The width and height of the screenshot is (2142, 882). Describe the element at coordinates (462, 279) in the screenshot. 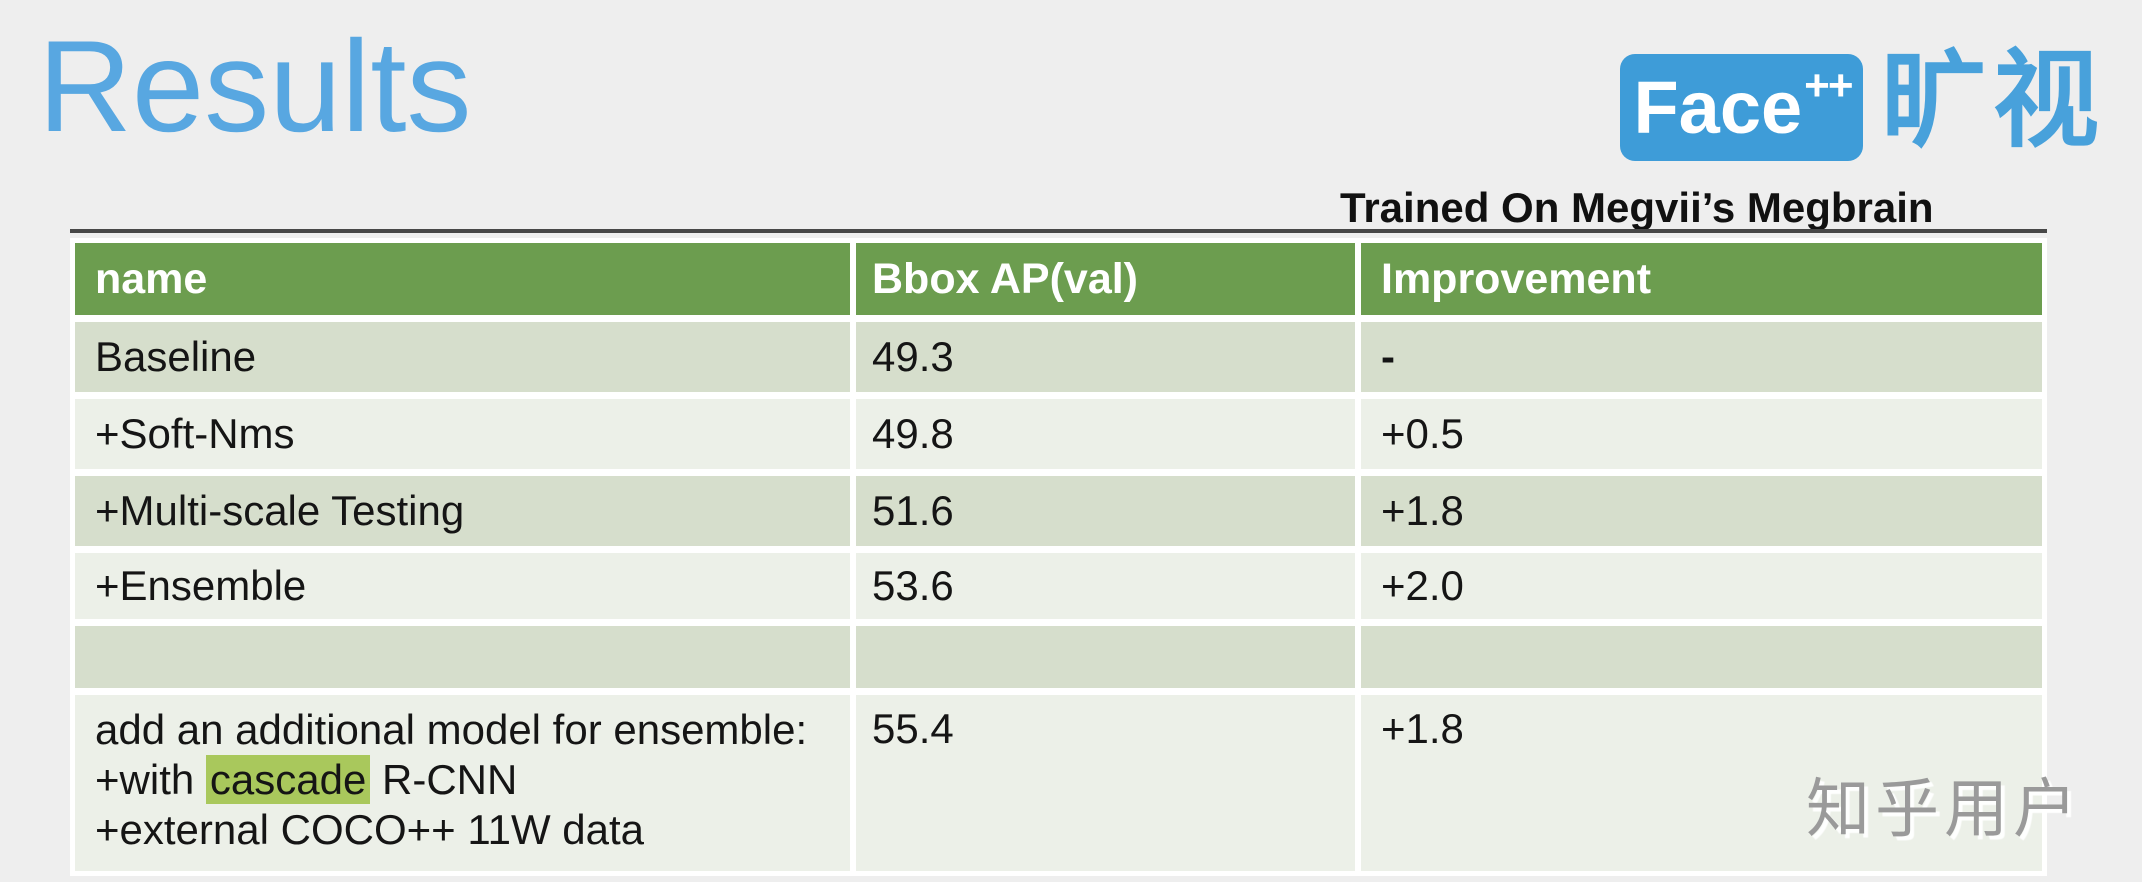

I see `header-cell-name: name` at that location.